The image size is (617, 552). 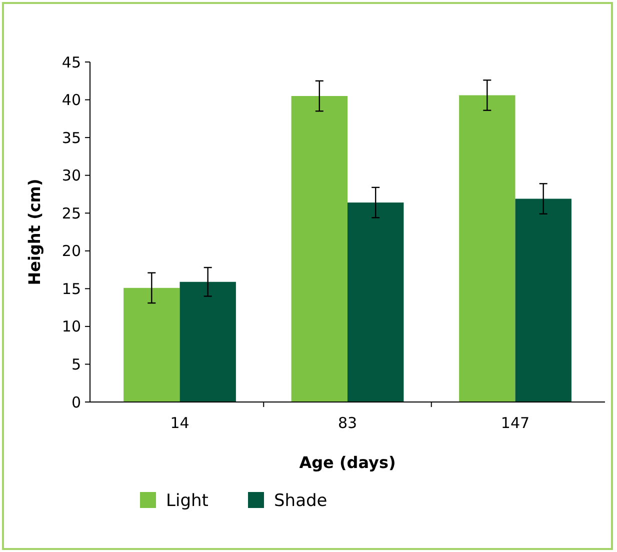 I want to click on y-tick-label: 15, so click(x=71, y=289).